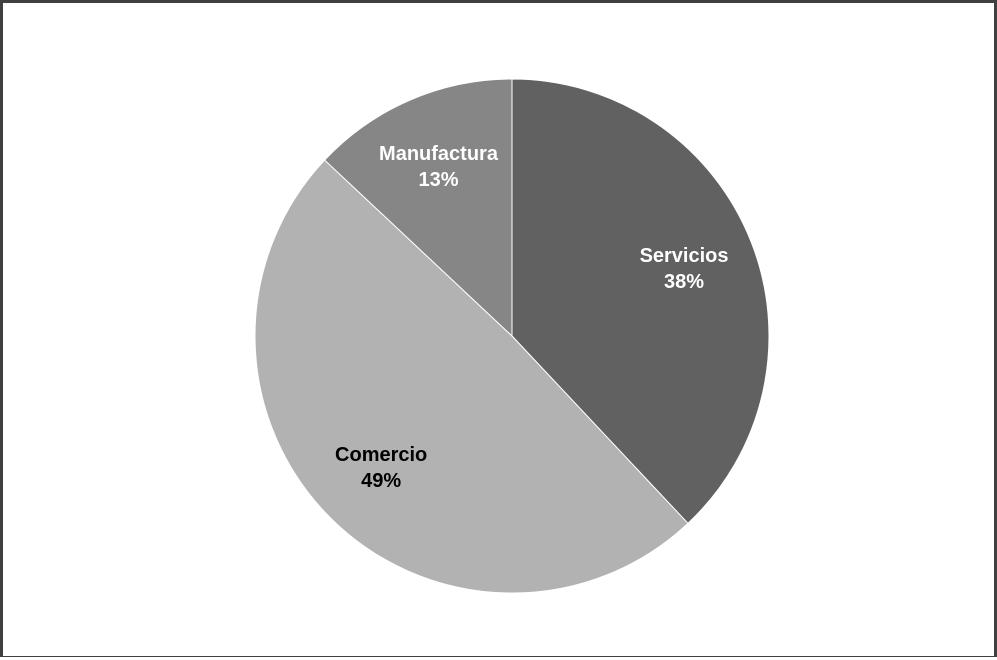 Image resolution: width=997 pixels, height=660 pixels. Describe the element at coordinates (439, 154) in the screenshot. I see `slice-label-manufactura: Manufactura` at that location.